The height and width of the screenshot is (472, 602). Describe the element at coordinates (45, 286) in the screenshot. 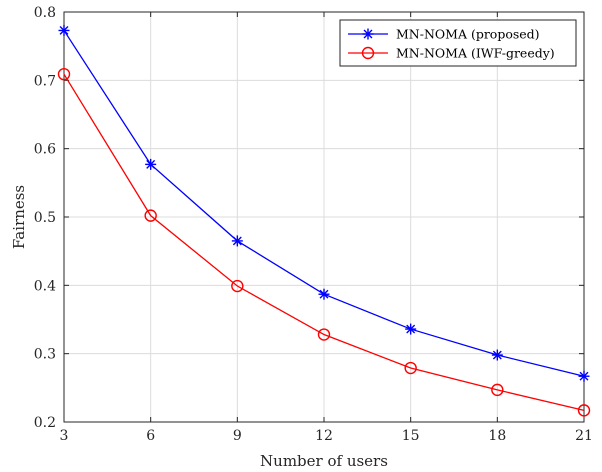

I see `y-tick-label: 0.4` at that location.